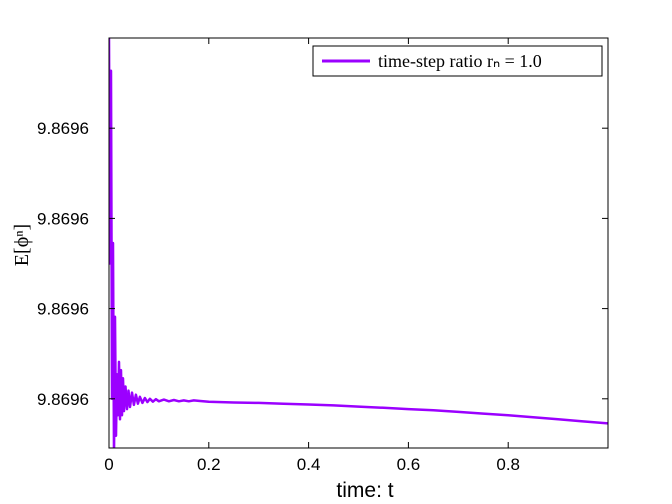 The width and height of the screenshot is (672, 504). What do you see at coordinates (364, 490) in the screenshot?
I see `x-axis-label: time: t` at bounding box center [364, 490].